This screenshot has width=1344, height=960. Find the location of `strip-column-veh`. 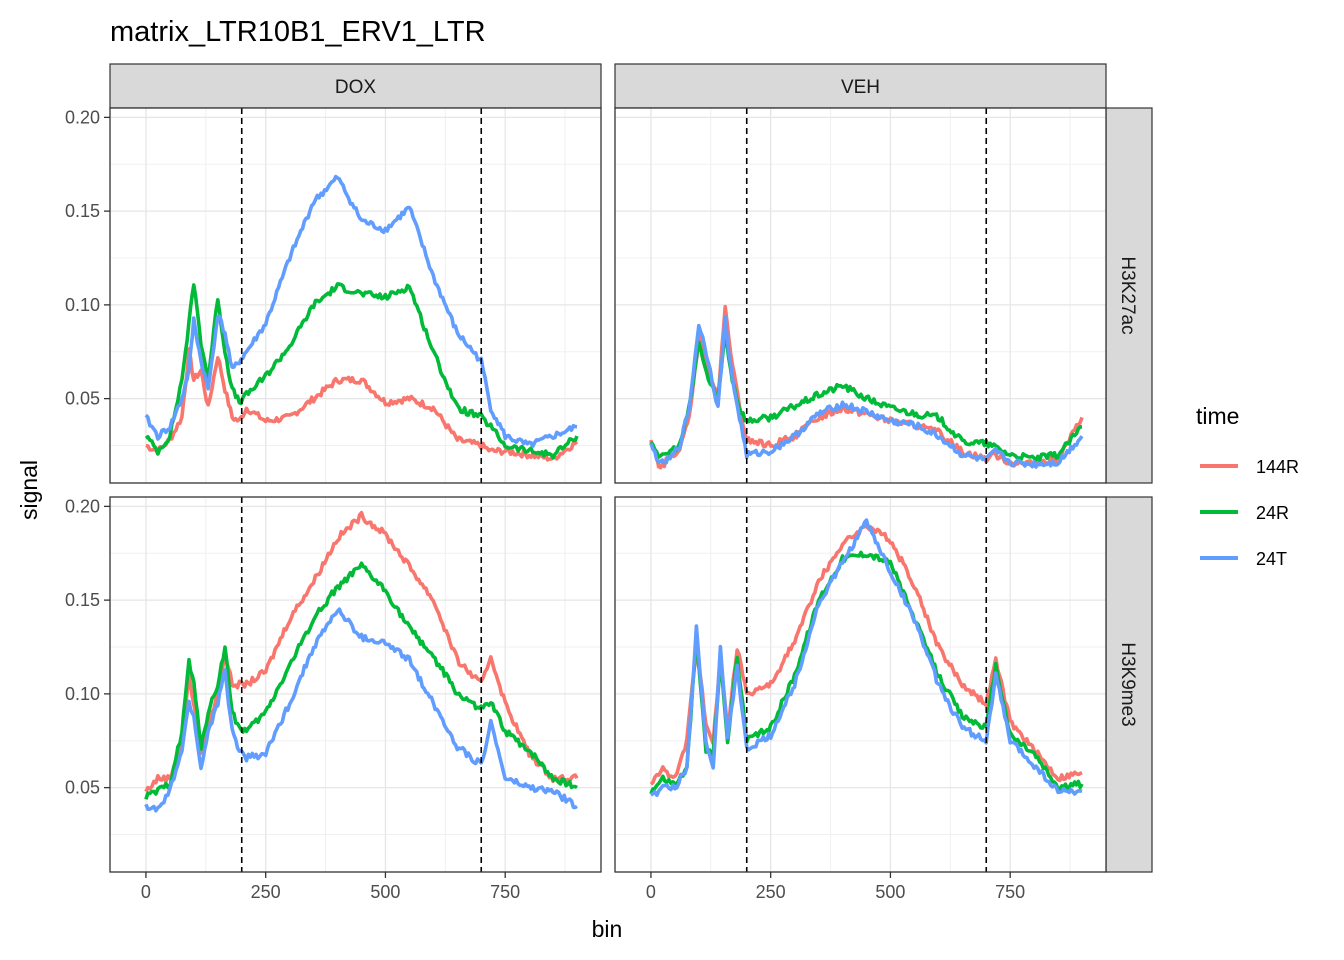

strip-column-veh is located at coordinates (860, 86).